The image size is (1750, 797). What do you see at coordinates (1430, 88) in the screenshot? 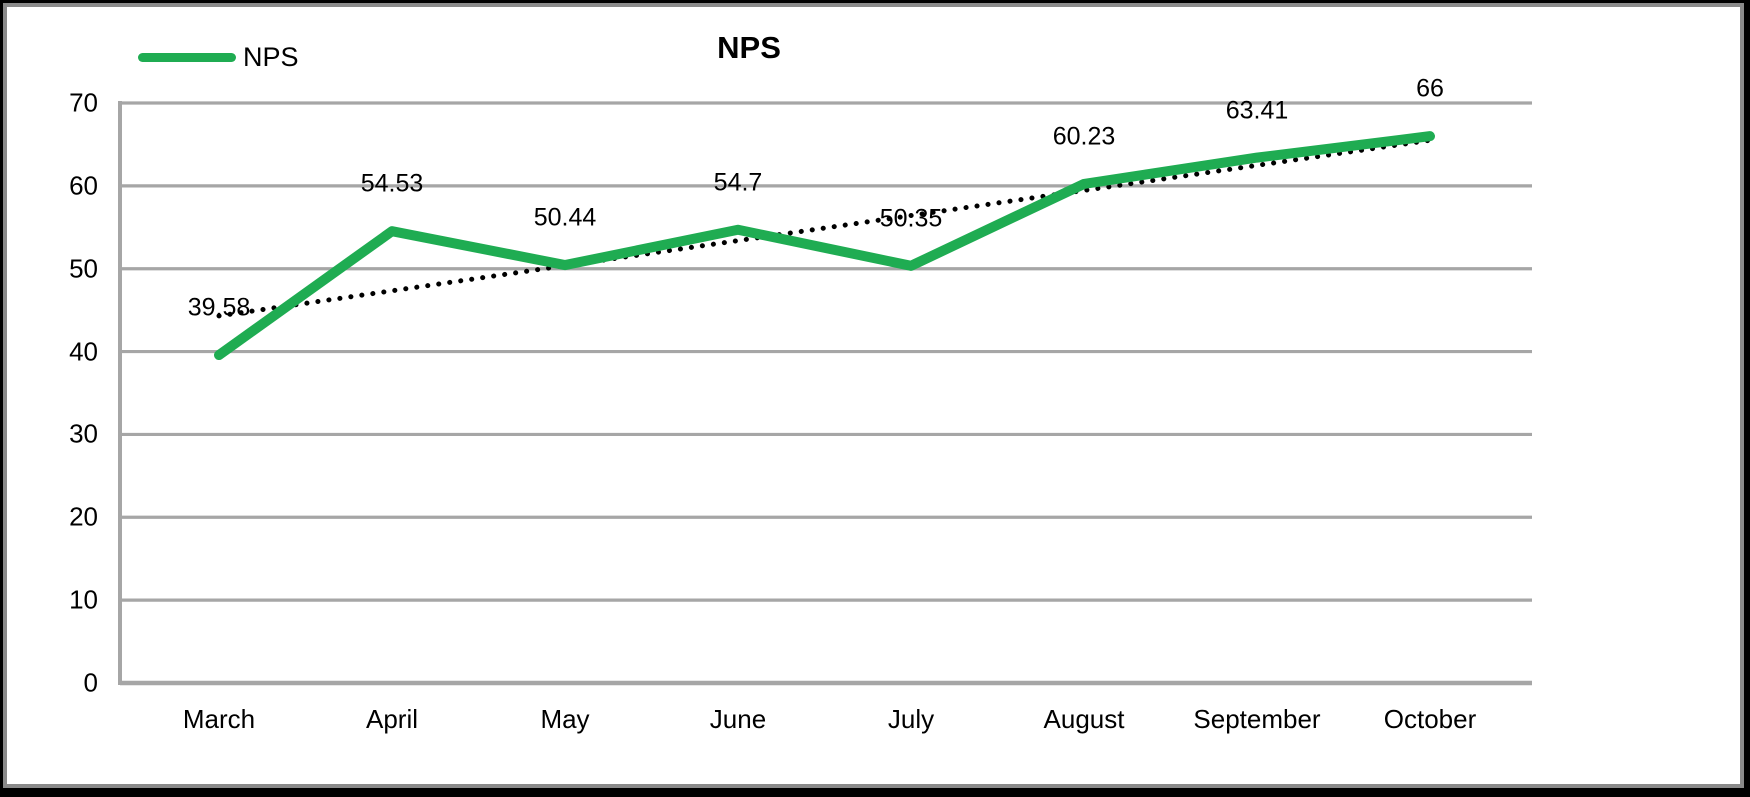
I see `data-label: 66` at bounding box center [1430, 88].